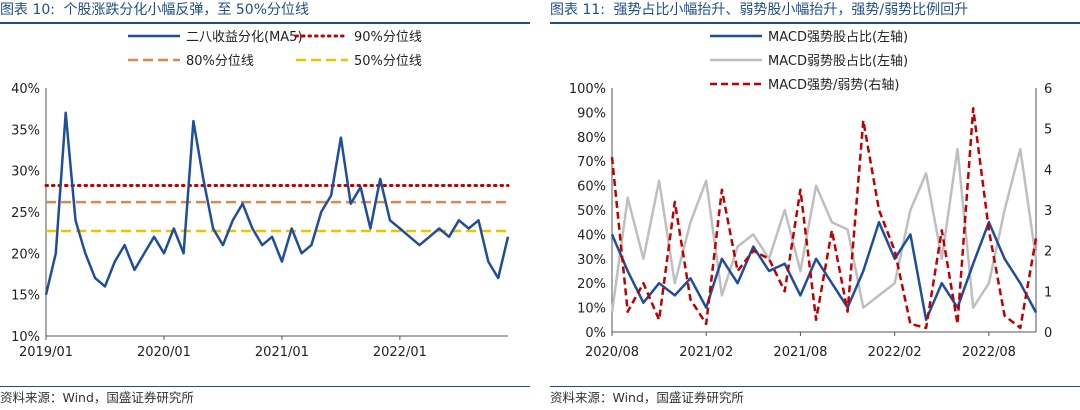 This screenshot has width=1080, height=410. What do you see at coordinates (1048, 211) in the screenshot?
I see `y-tick-label-right: 3` at bounding box center [1048, 211].